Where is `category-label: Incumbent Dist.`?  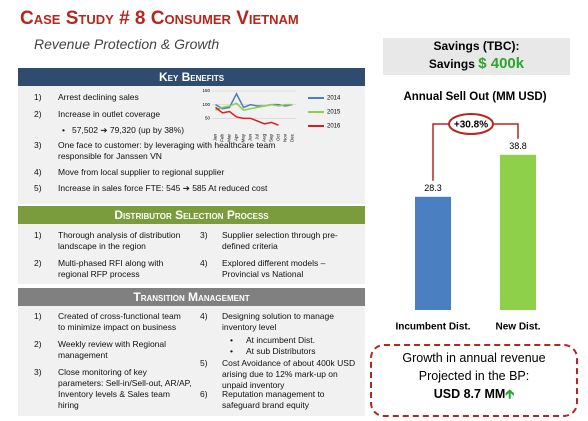 category-label: Incumbent Dist. is located at coordinates (432, 327).